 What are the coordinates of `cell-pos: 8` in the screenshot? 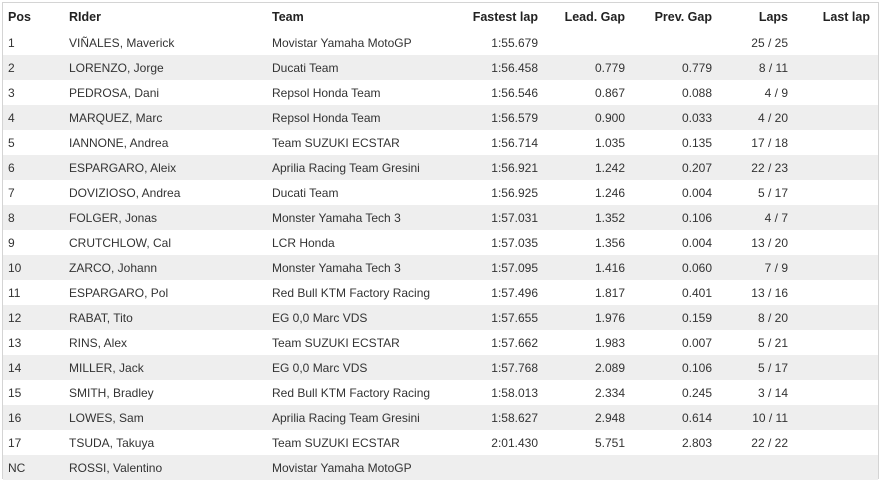 It's located at (36, 217).